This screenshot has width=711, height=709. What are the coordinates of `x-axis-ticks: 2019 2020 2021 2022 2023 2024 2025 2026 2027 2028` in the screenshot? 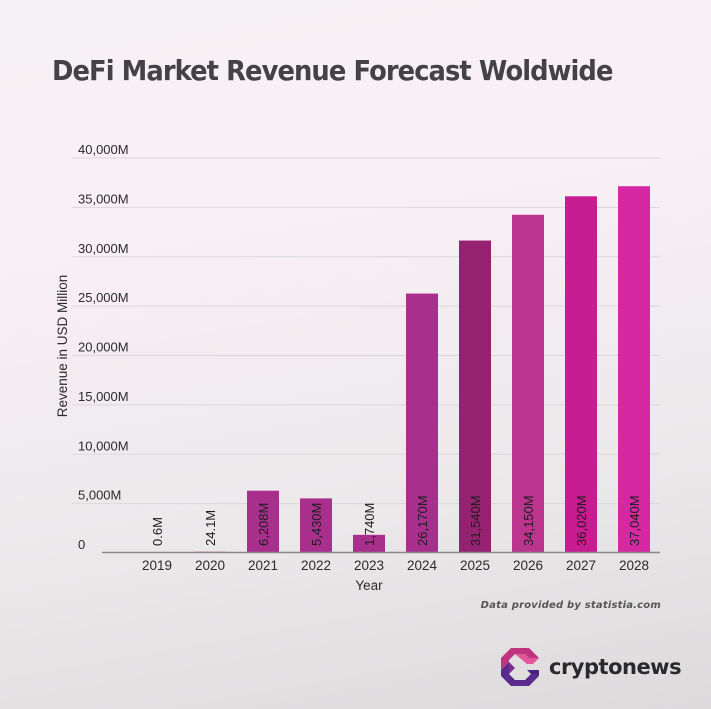 It's located at (395, 565).